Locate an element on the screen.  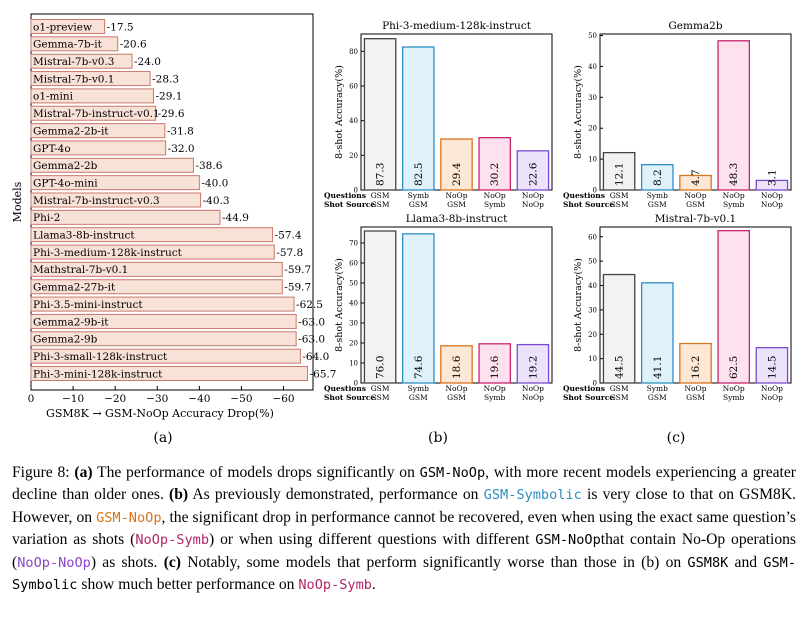
bar-category-label: Phi-3-mini-128k-instruct is located at coordinates (98, 374).